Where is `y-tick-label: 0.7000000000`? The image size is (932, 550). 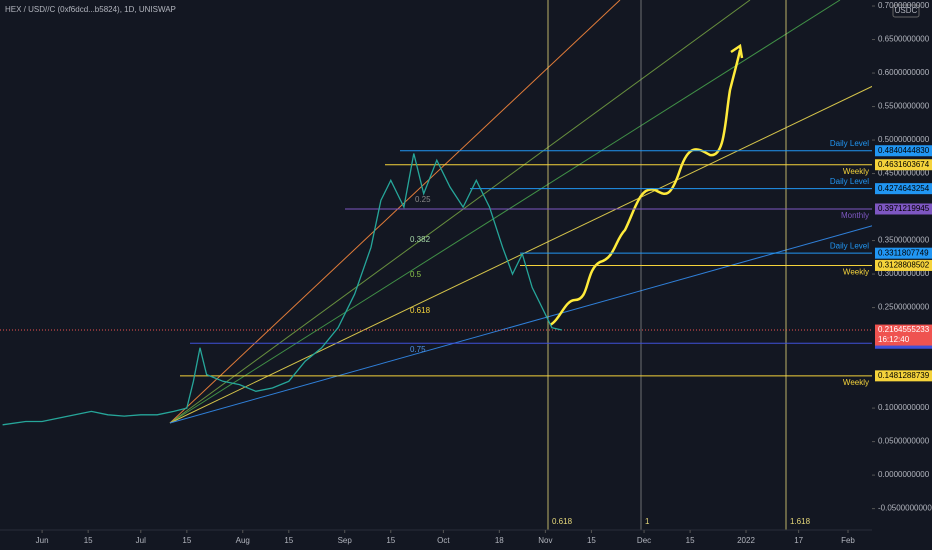 y-tick-label: 0.7000000000 is located at coordinates (904, 5).